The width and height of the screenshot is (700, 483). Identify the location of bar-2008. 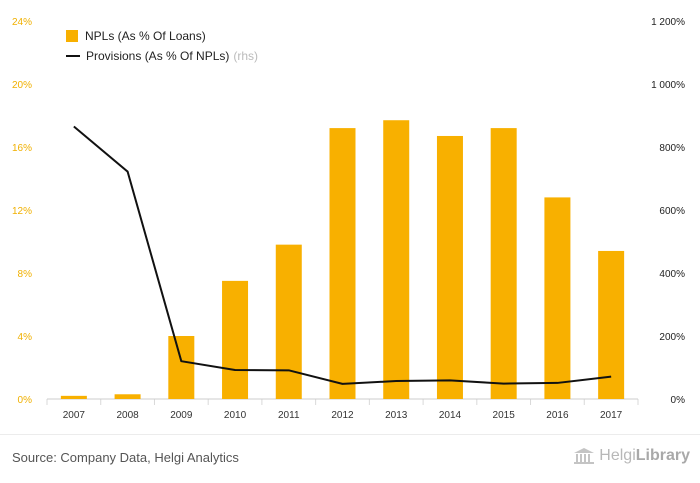
(127, 396).